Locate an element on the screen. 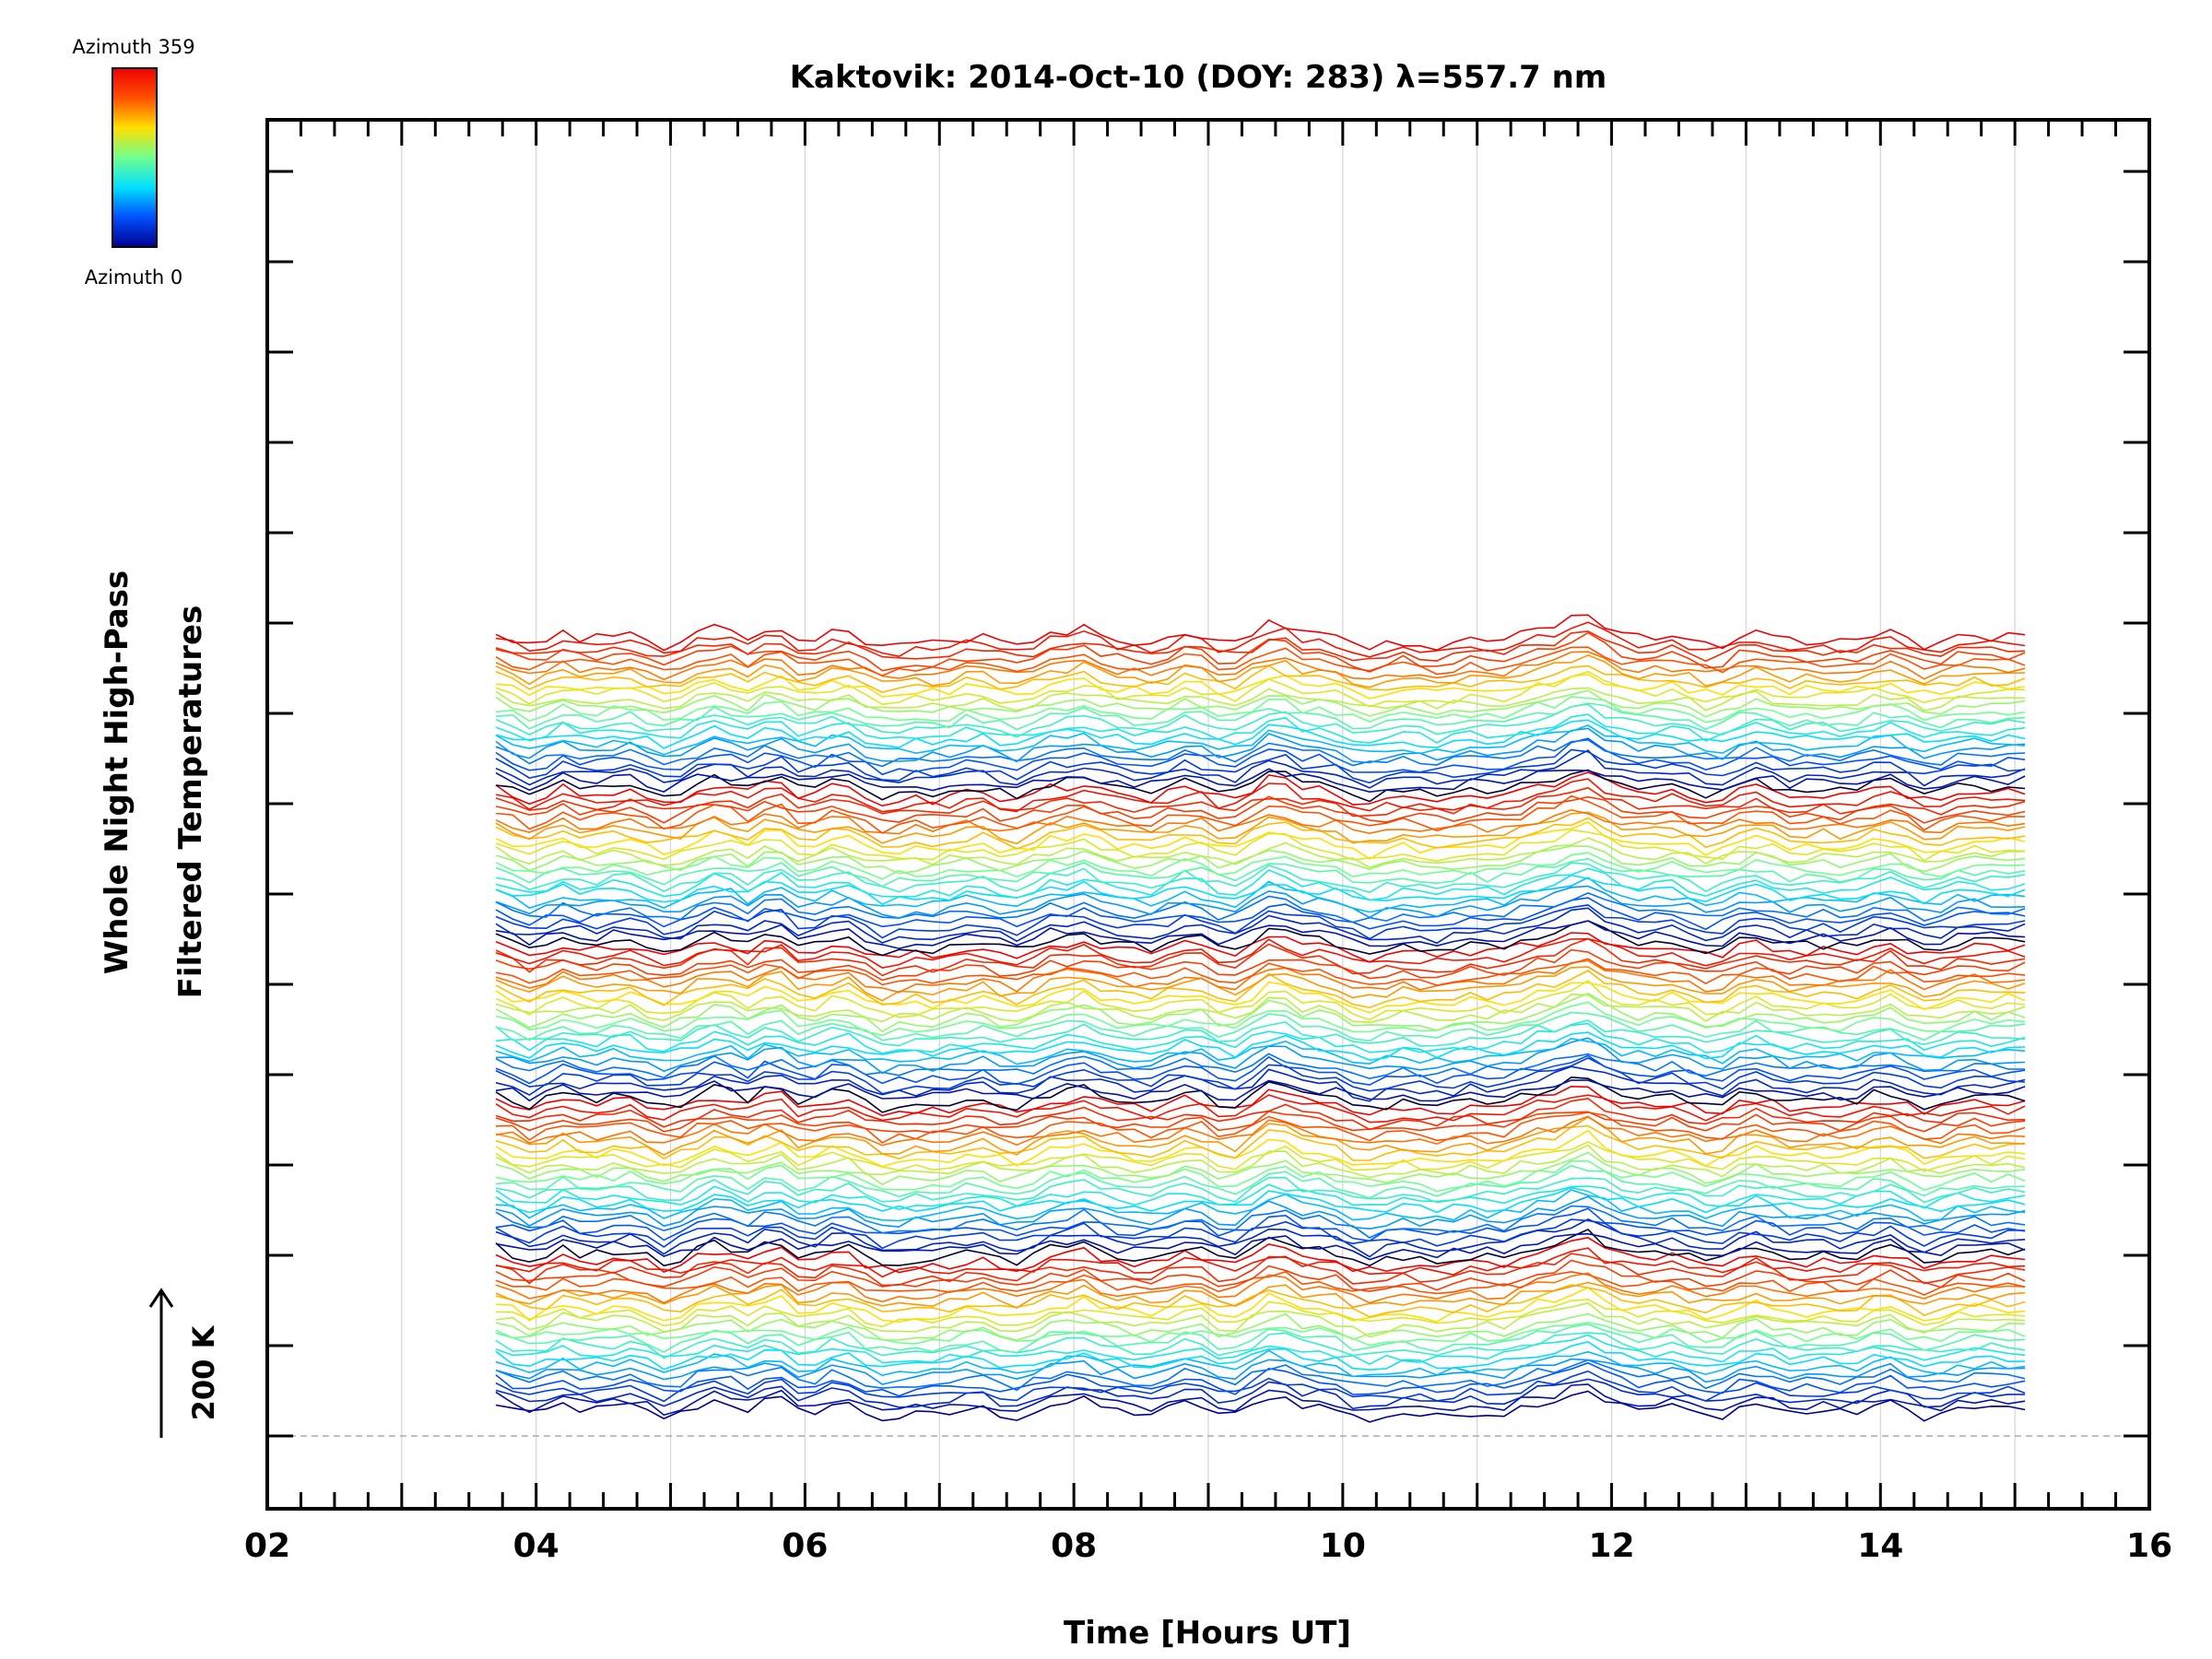 This screenshot has height=1659, width=2212. scale-bar: 200 K is located at coordinates (184, 1363).